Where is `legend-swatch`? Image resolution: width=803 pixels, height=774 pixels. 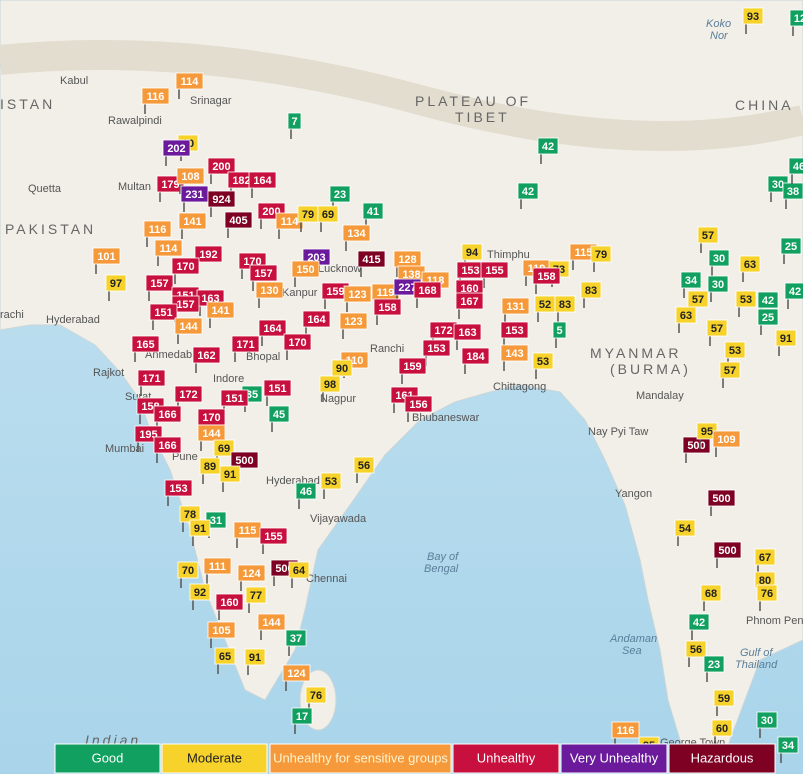 legend-swatch is located at coordinates (360, 758).